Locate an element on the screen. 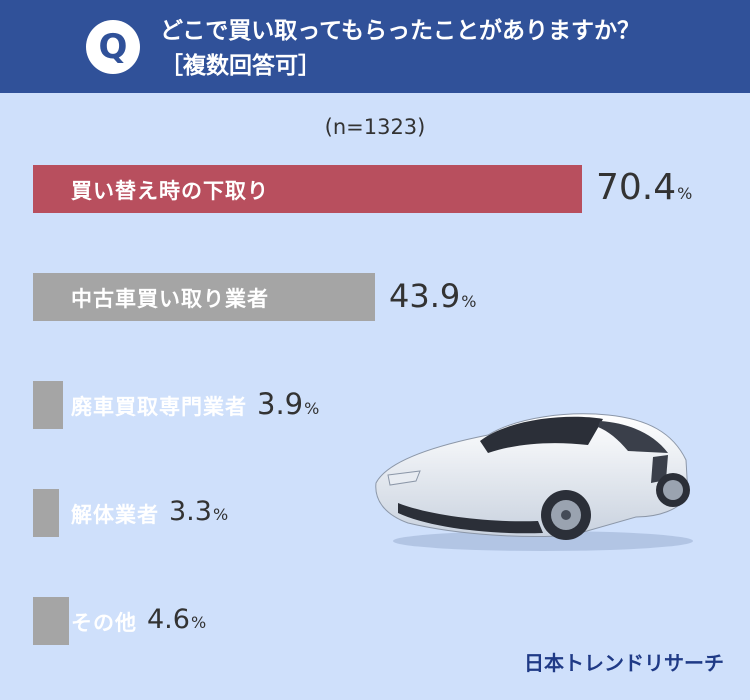  value-label: 3.9% is located at coordinates (288, 404).